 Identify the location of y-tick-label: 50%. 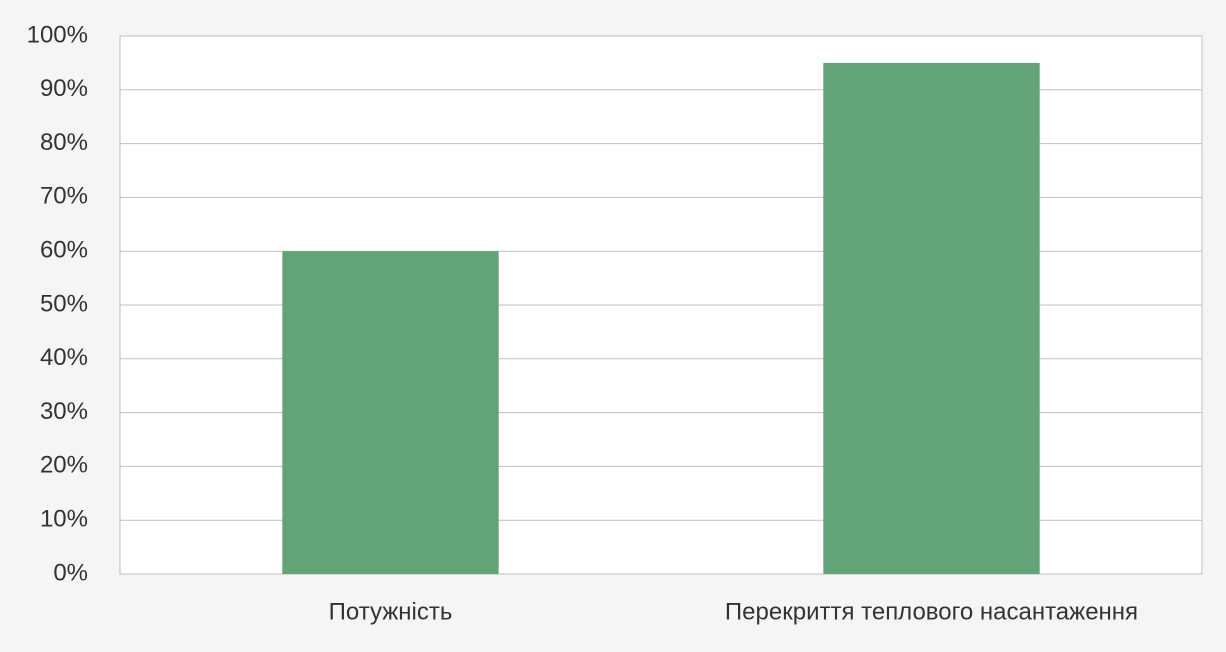
(64, 303).